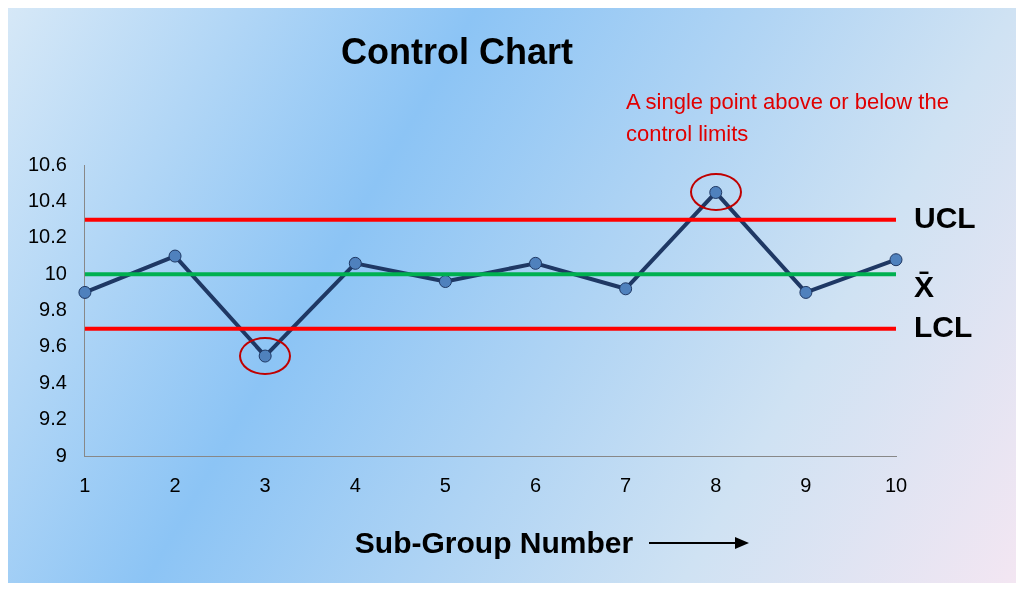  Describe the element at coordinates (896, 484) in the screenshot. I see `x-tick-label: 10` at that location.